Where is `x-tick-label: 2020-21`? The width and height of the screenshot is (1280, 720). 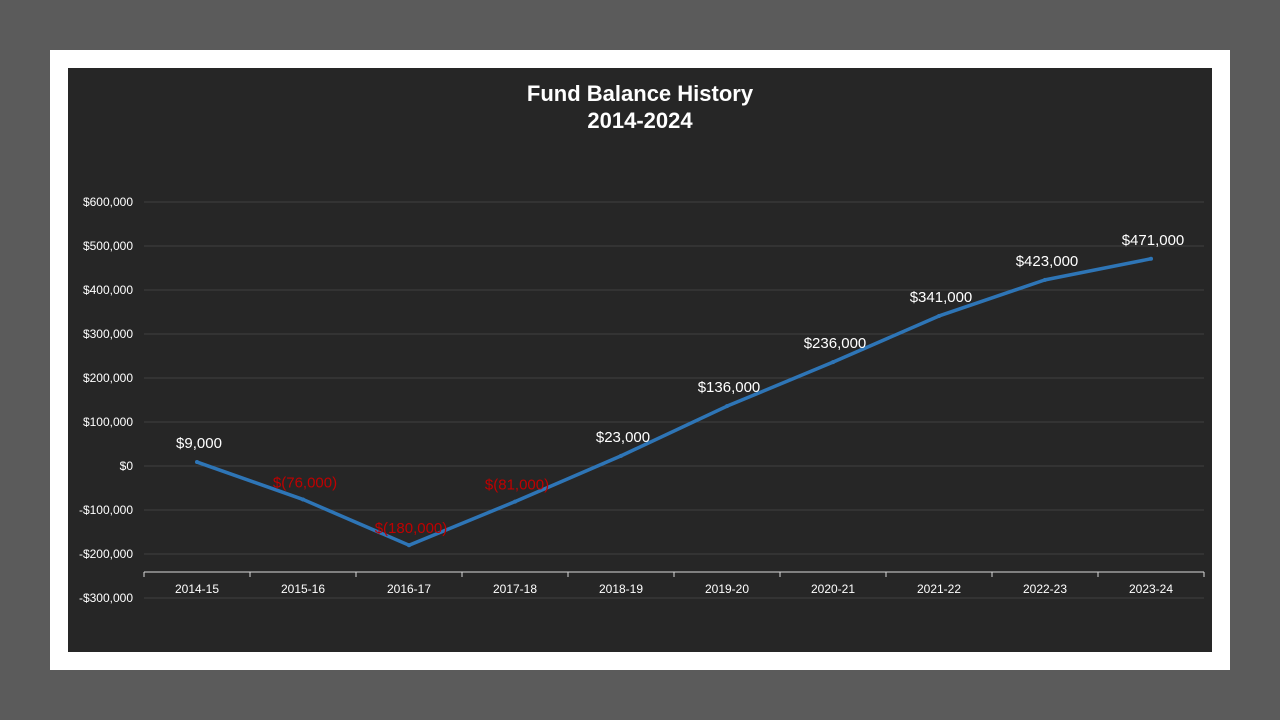
x-tick-label: 2020-21 is located at coordinates (833, 589).